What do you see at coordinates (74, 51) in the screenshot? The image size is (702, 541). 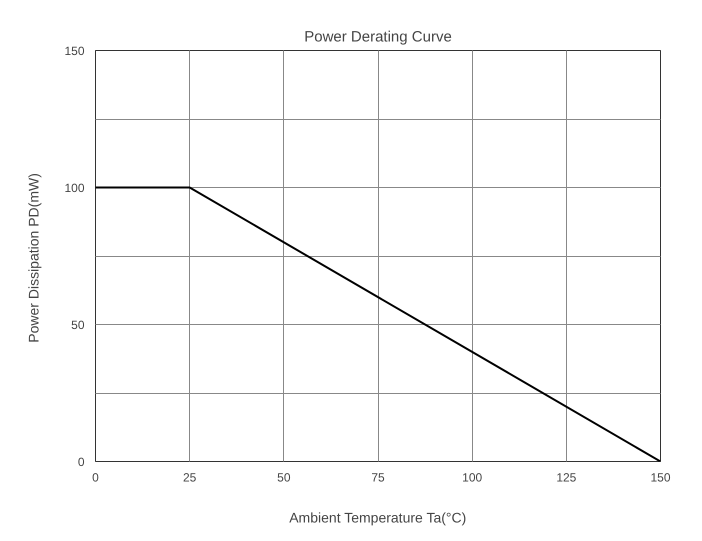 I see `y-tick-label: 150` at bounding box center [74, 51].